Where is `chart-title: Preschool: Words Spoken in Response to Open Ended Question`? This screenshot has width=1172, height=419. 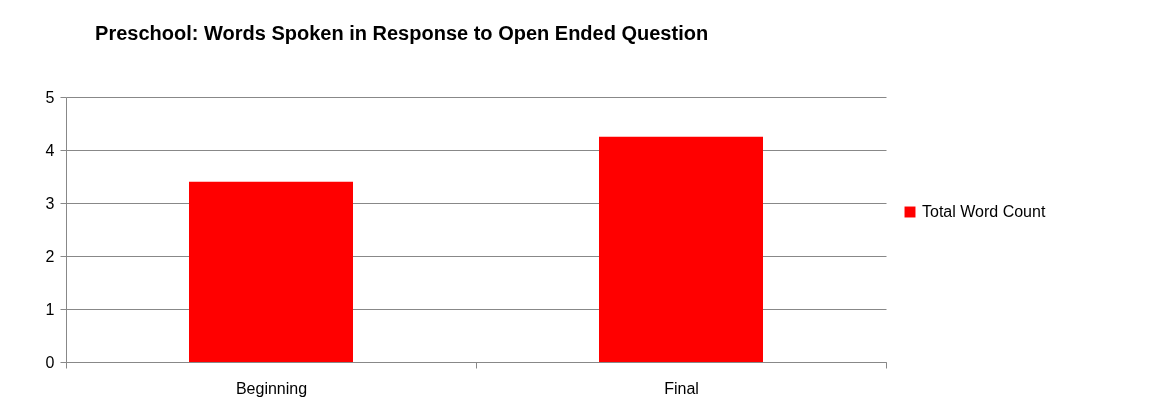 chart-title: Preschool: Words Spoken in Response to Open Ended Question is located at coordinates (402, 33).